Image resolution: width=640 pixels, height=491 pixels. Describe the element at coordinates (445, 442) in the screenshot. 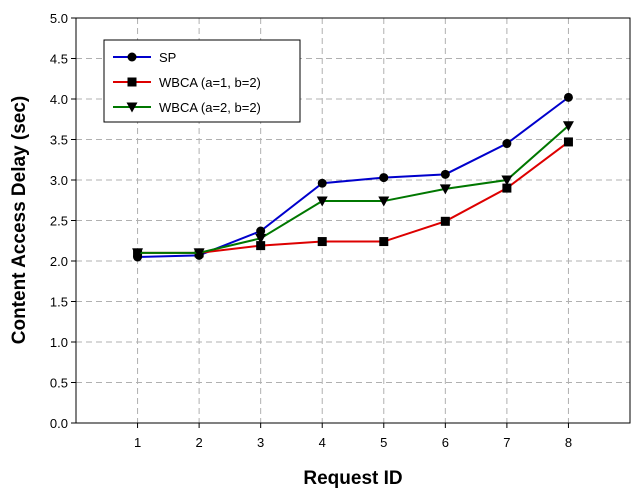

I see `x-tick-label: 6` at that location.